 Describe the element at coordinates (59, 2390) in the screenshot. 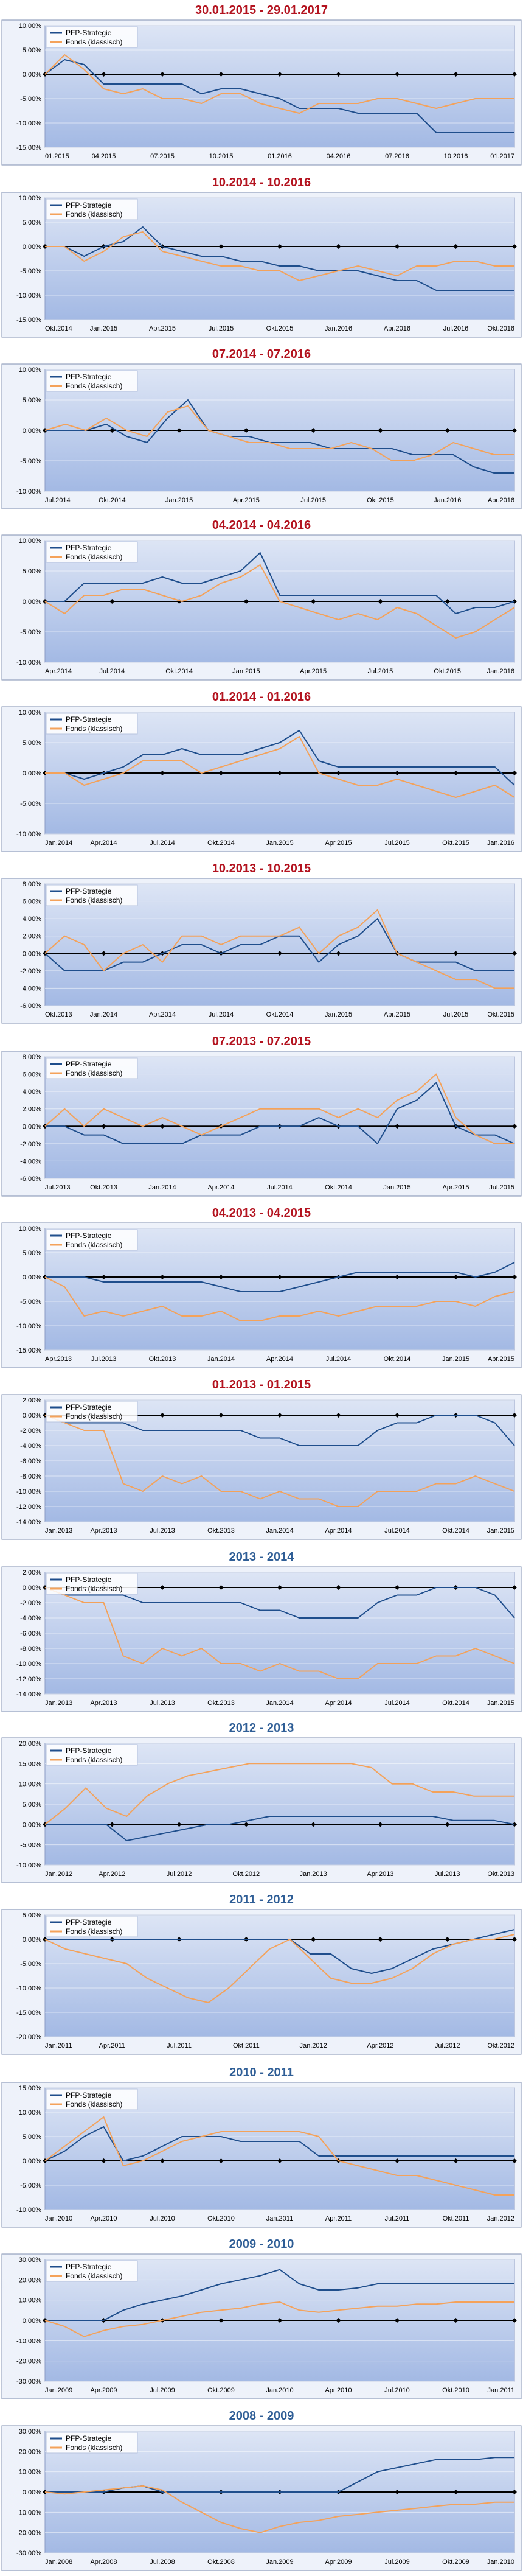

I see `x-tick-label: Jan.2009` at that location.